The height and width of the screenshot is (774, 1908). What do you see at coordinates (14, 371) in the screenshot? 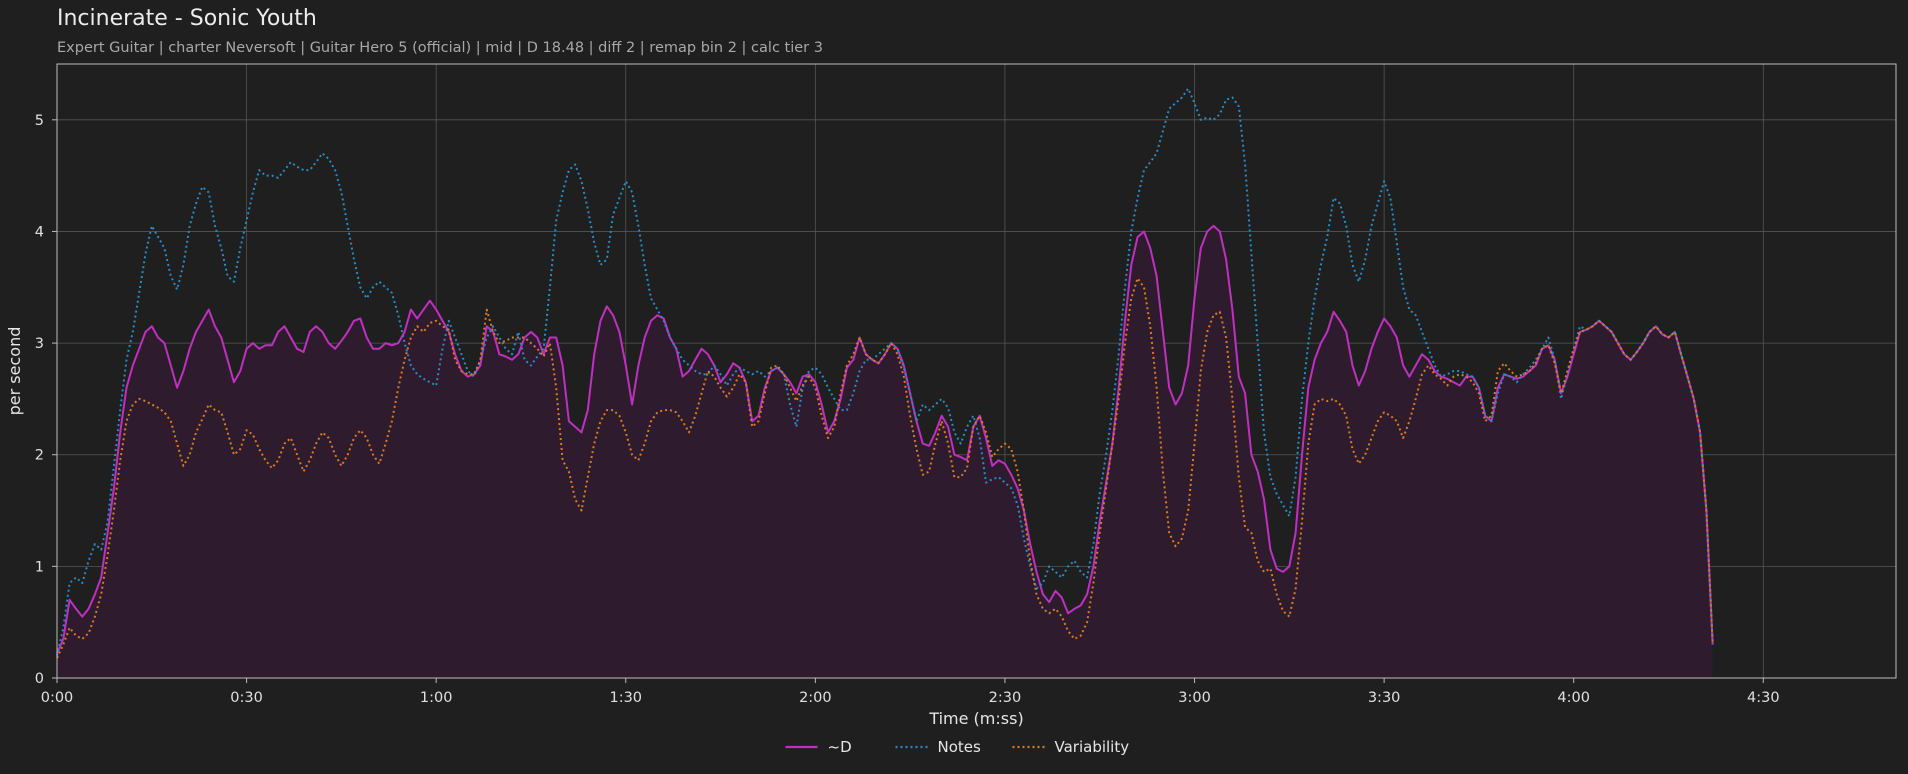
I see `y-axis-label: per second` at bounding box center [14, 371].